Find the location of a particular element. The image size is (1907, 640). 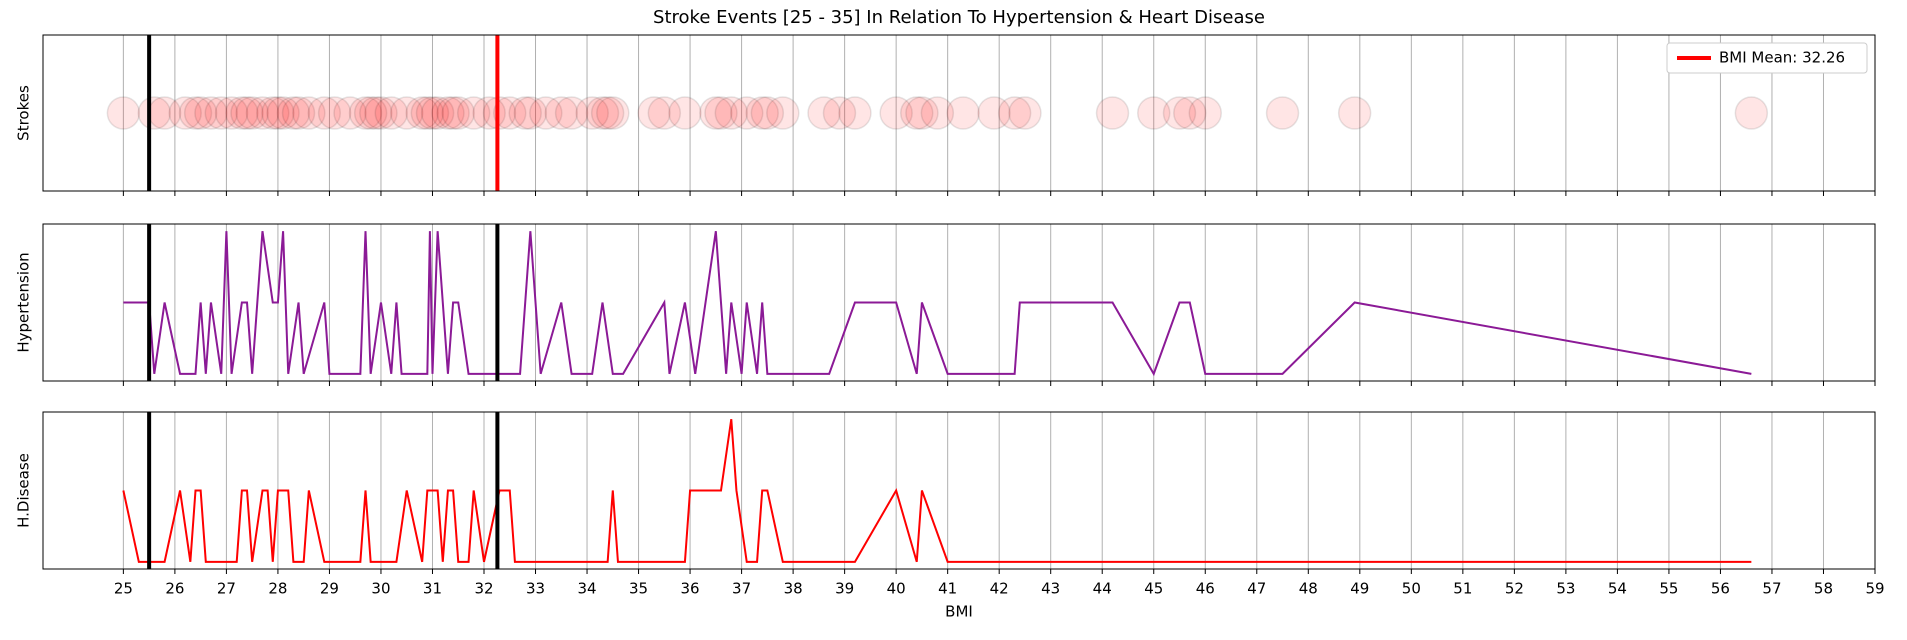

x-tick-label: 26 is located at coordinates (174, 589).